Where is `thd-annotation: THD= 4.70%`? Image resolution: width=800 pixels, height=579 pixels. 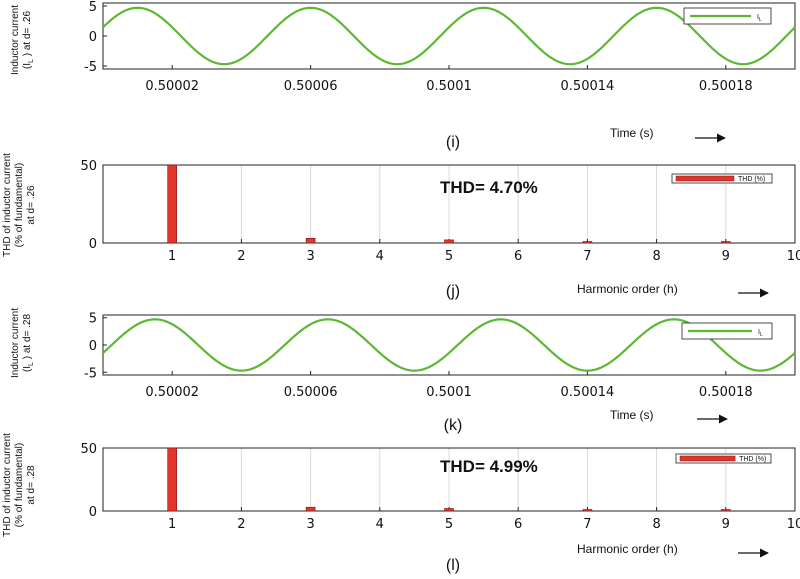
thd-annotation: THD= 4.70% is located at coordinates (489, 187).